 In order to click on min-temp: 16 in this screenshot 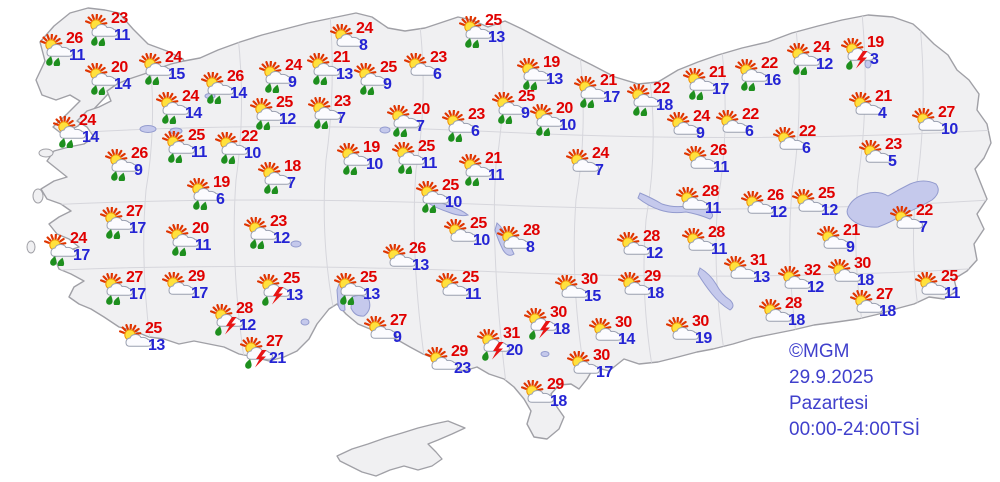, I will do `click(772, 80)`.